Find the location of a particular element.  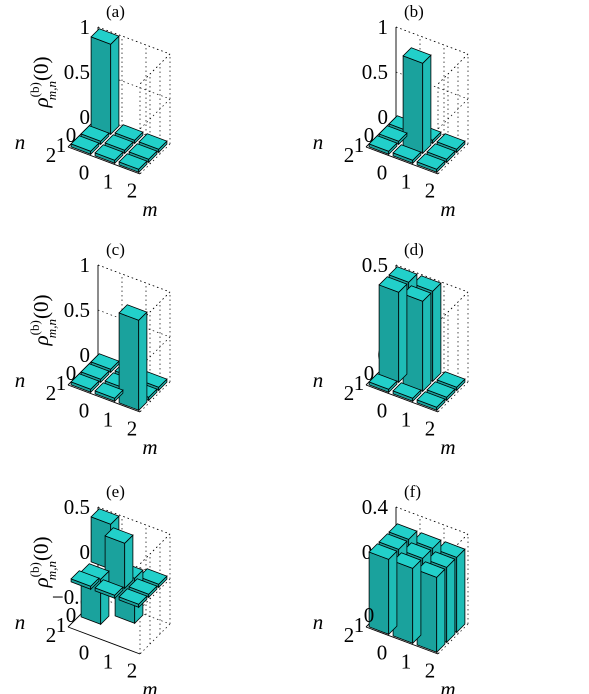

panel-label: (a) is located at coordinates (115, 11).